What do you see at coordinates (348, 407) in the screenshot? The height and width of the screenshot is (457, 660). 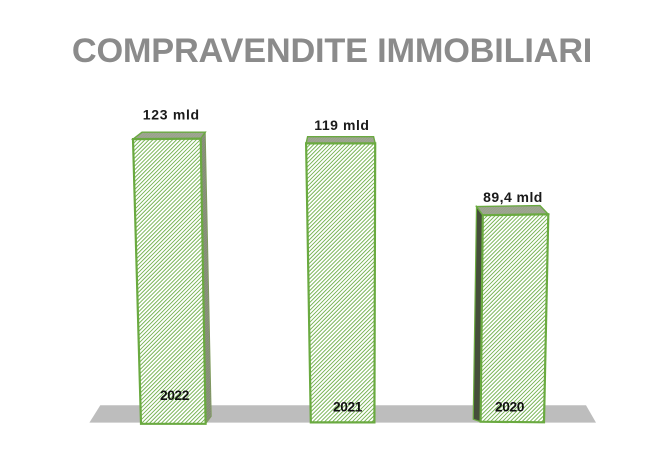 I see `svg-text: 2021` at bounding box center [348, 407].